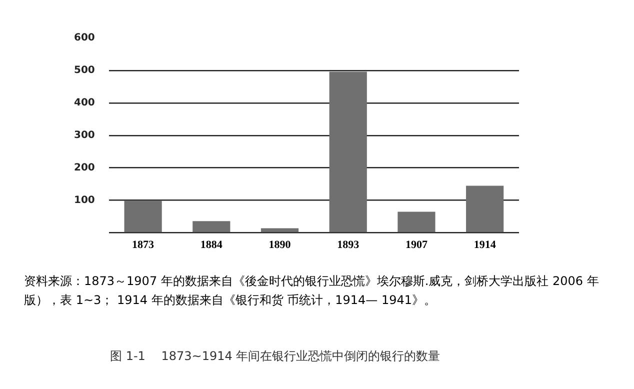 Image resolution: width=634 pixels, height=389 pixels. What do you see at coordinates (348, 245) in the screenshot?
I see `x-tick-label: 1893` at bounding box center [348, 245].